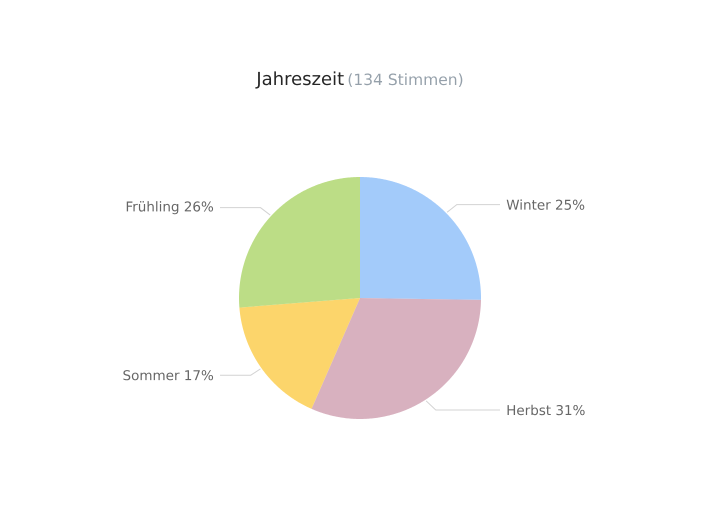 The height and width of the screenshot is (517, 720). Describe the element at coordinates (199, 206) in the screenshot. I see `data-label: 26%` at that location.